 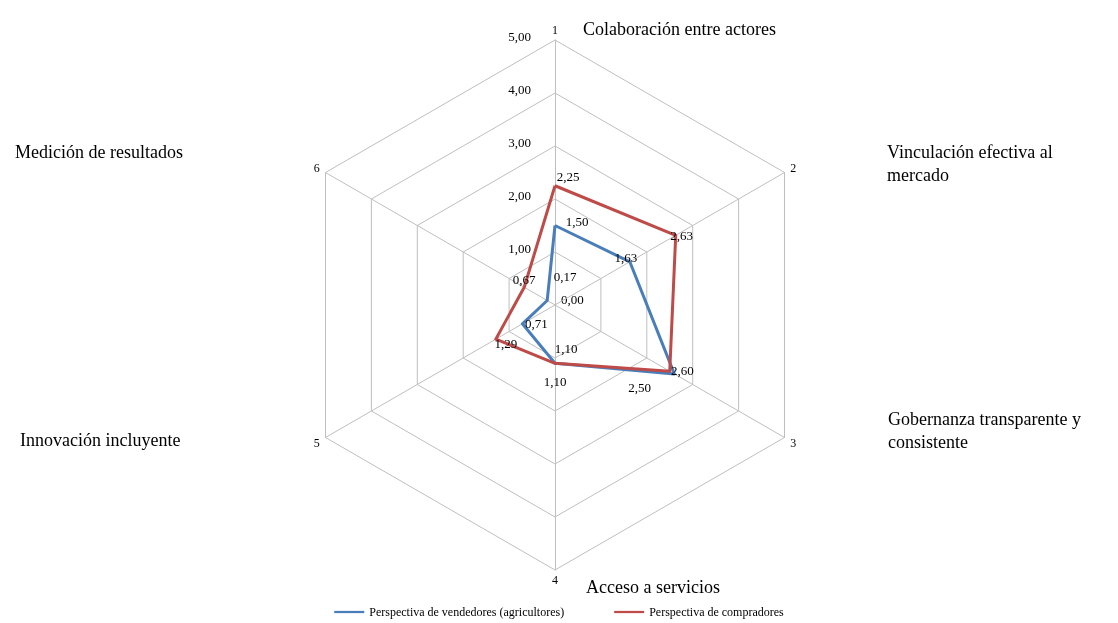 What do you see at coordinates (572, 299) in the screenshot?
I see `y-tick-label: 0,00` at bounding box center [572, 299].